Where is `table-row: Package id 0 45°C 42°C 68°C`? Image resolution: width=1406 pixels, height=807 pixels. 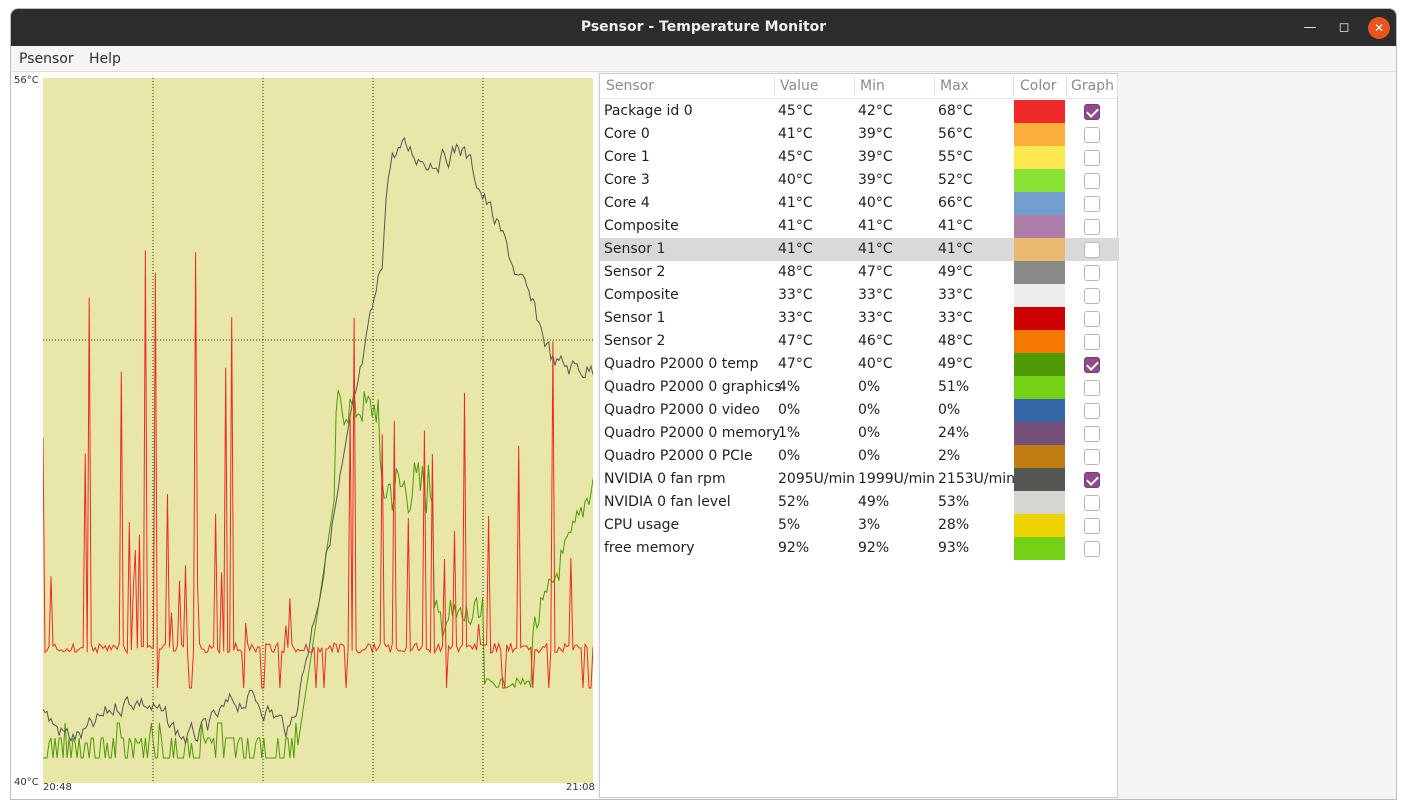
table-row: Package id 0 45°C 42°C 68°C is located at coordinates (859, 111).